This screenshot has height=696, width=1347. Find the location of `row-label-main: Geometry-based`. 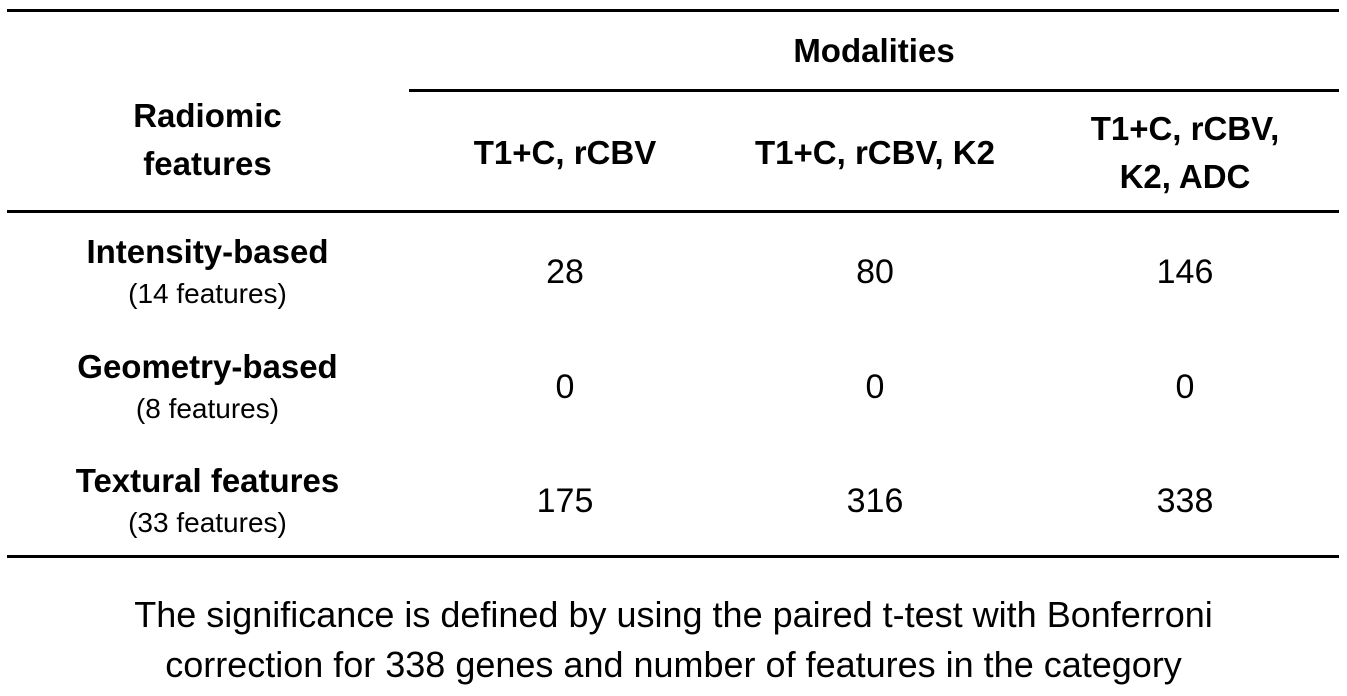

row-label-main: Geometry-based is located at coordinates (207, 367).